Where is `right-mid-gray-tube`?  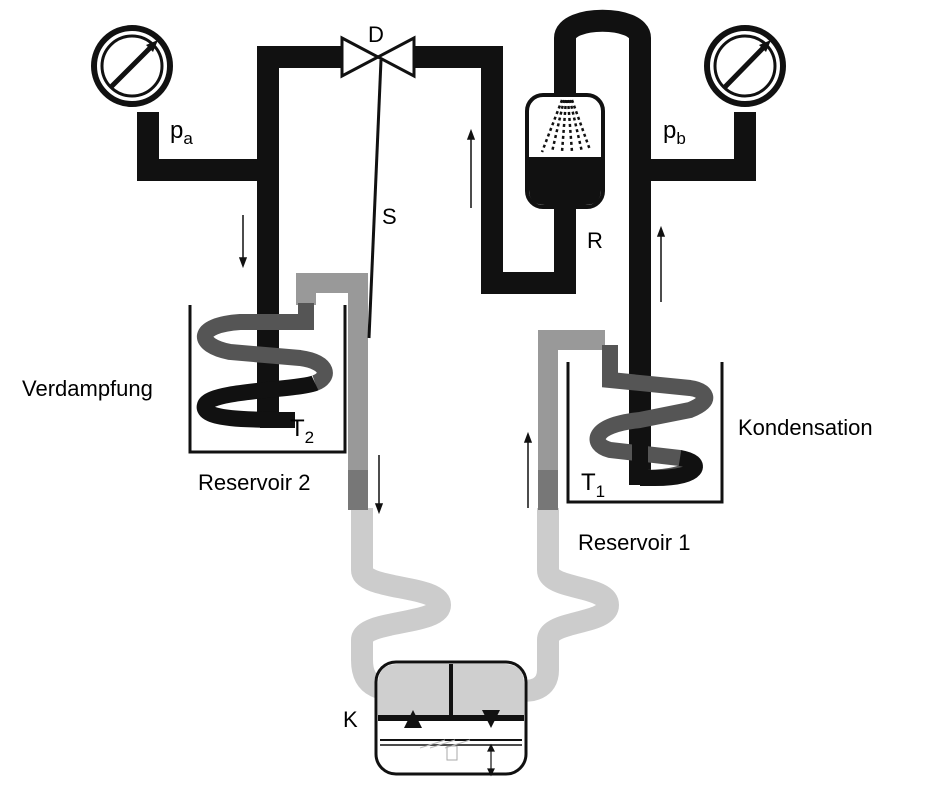 right-mid-gray-tube is located at coordinates (571, 400).